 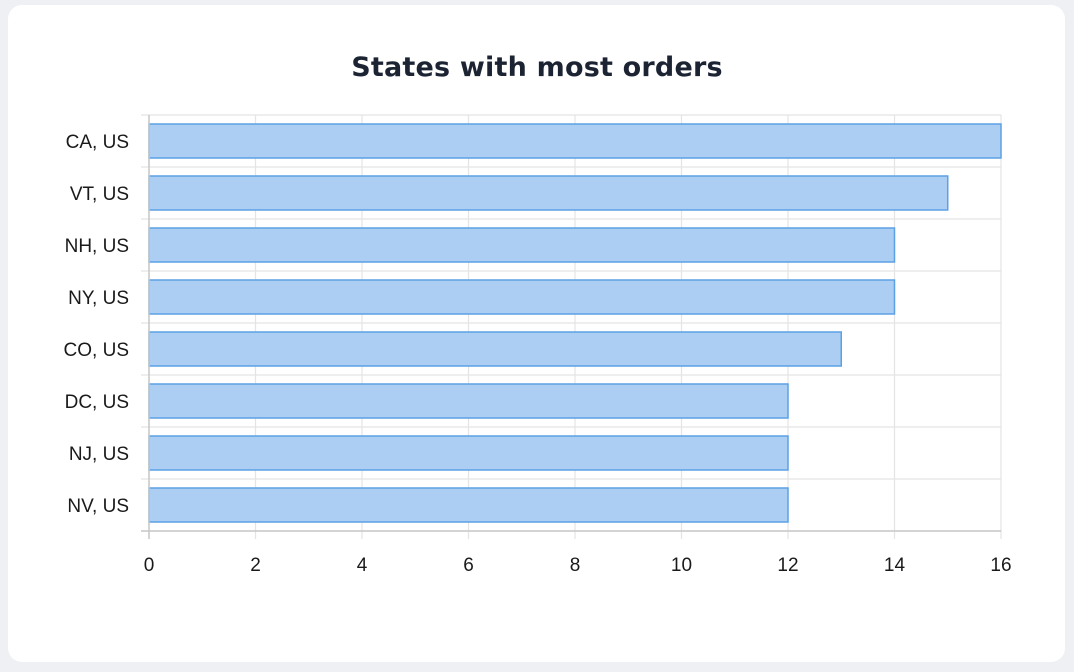 I want to click on x-tick-label: 10, so click(x=681, y=565).